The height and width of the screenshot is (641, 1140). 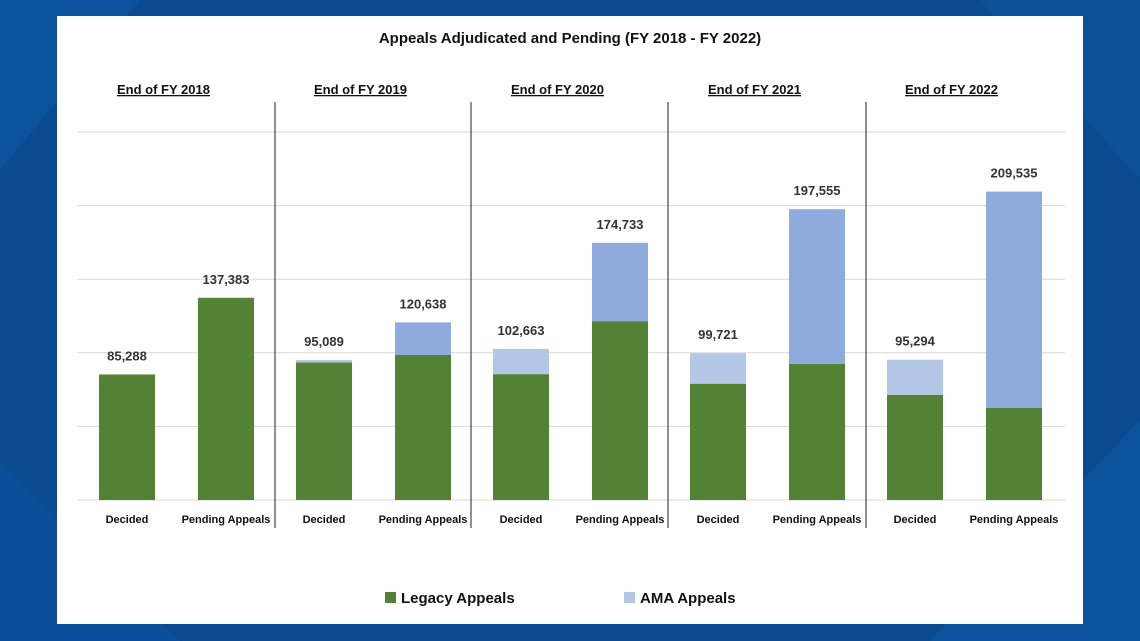 What do you see at coordinates (817, 190) in the screenshot?
I see `data-label: 197,555` at bounding box center [817, 190].